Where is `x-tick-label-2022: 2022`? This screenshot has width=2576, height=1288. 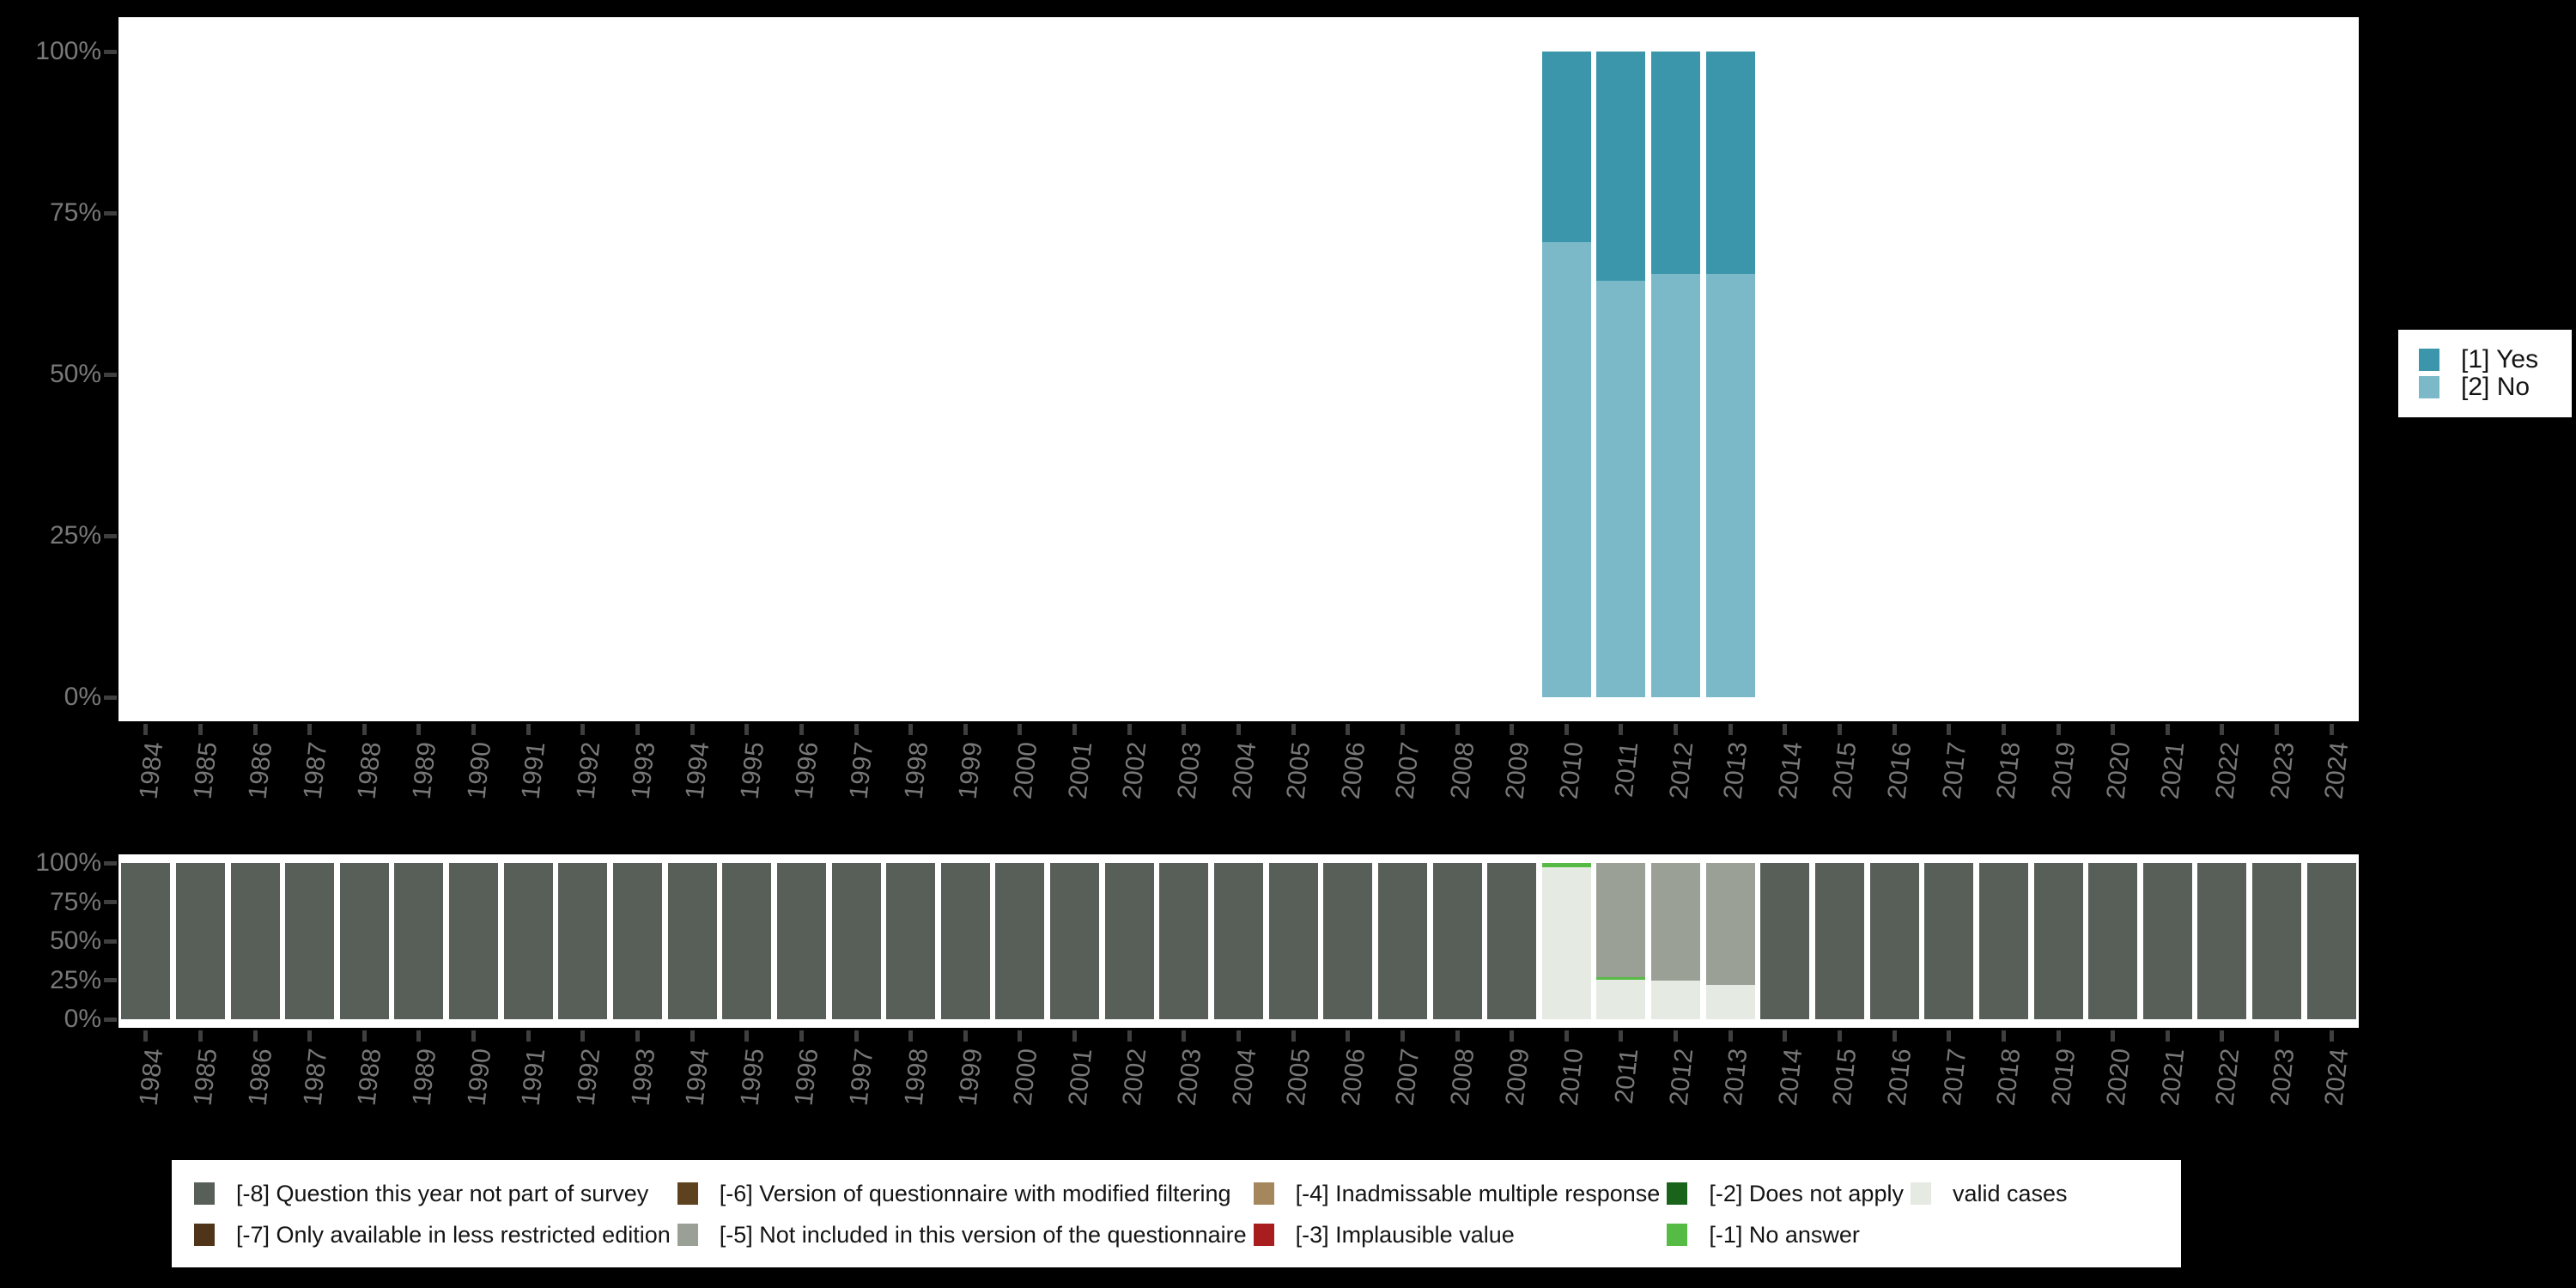
x-tick-label-2022: 2022 is located at coordinates (2228, 1078).